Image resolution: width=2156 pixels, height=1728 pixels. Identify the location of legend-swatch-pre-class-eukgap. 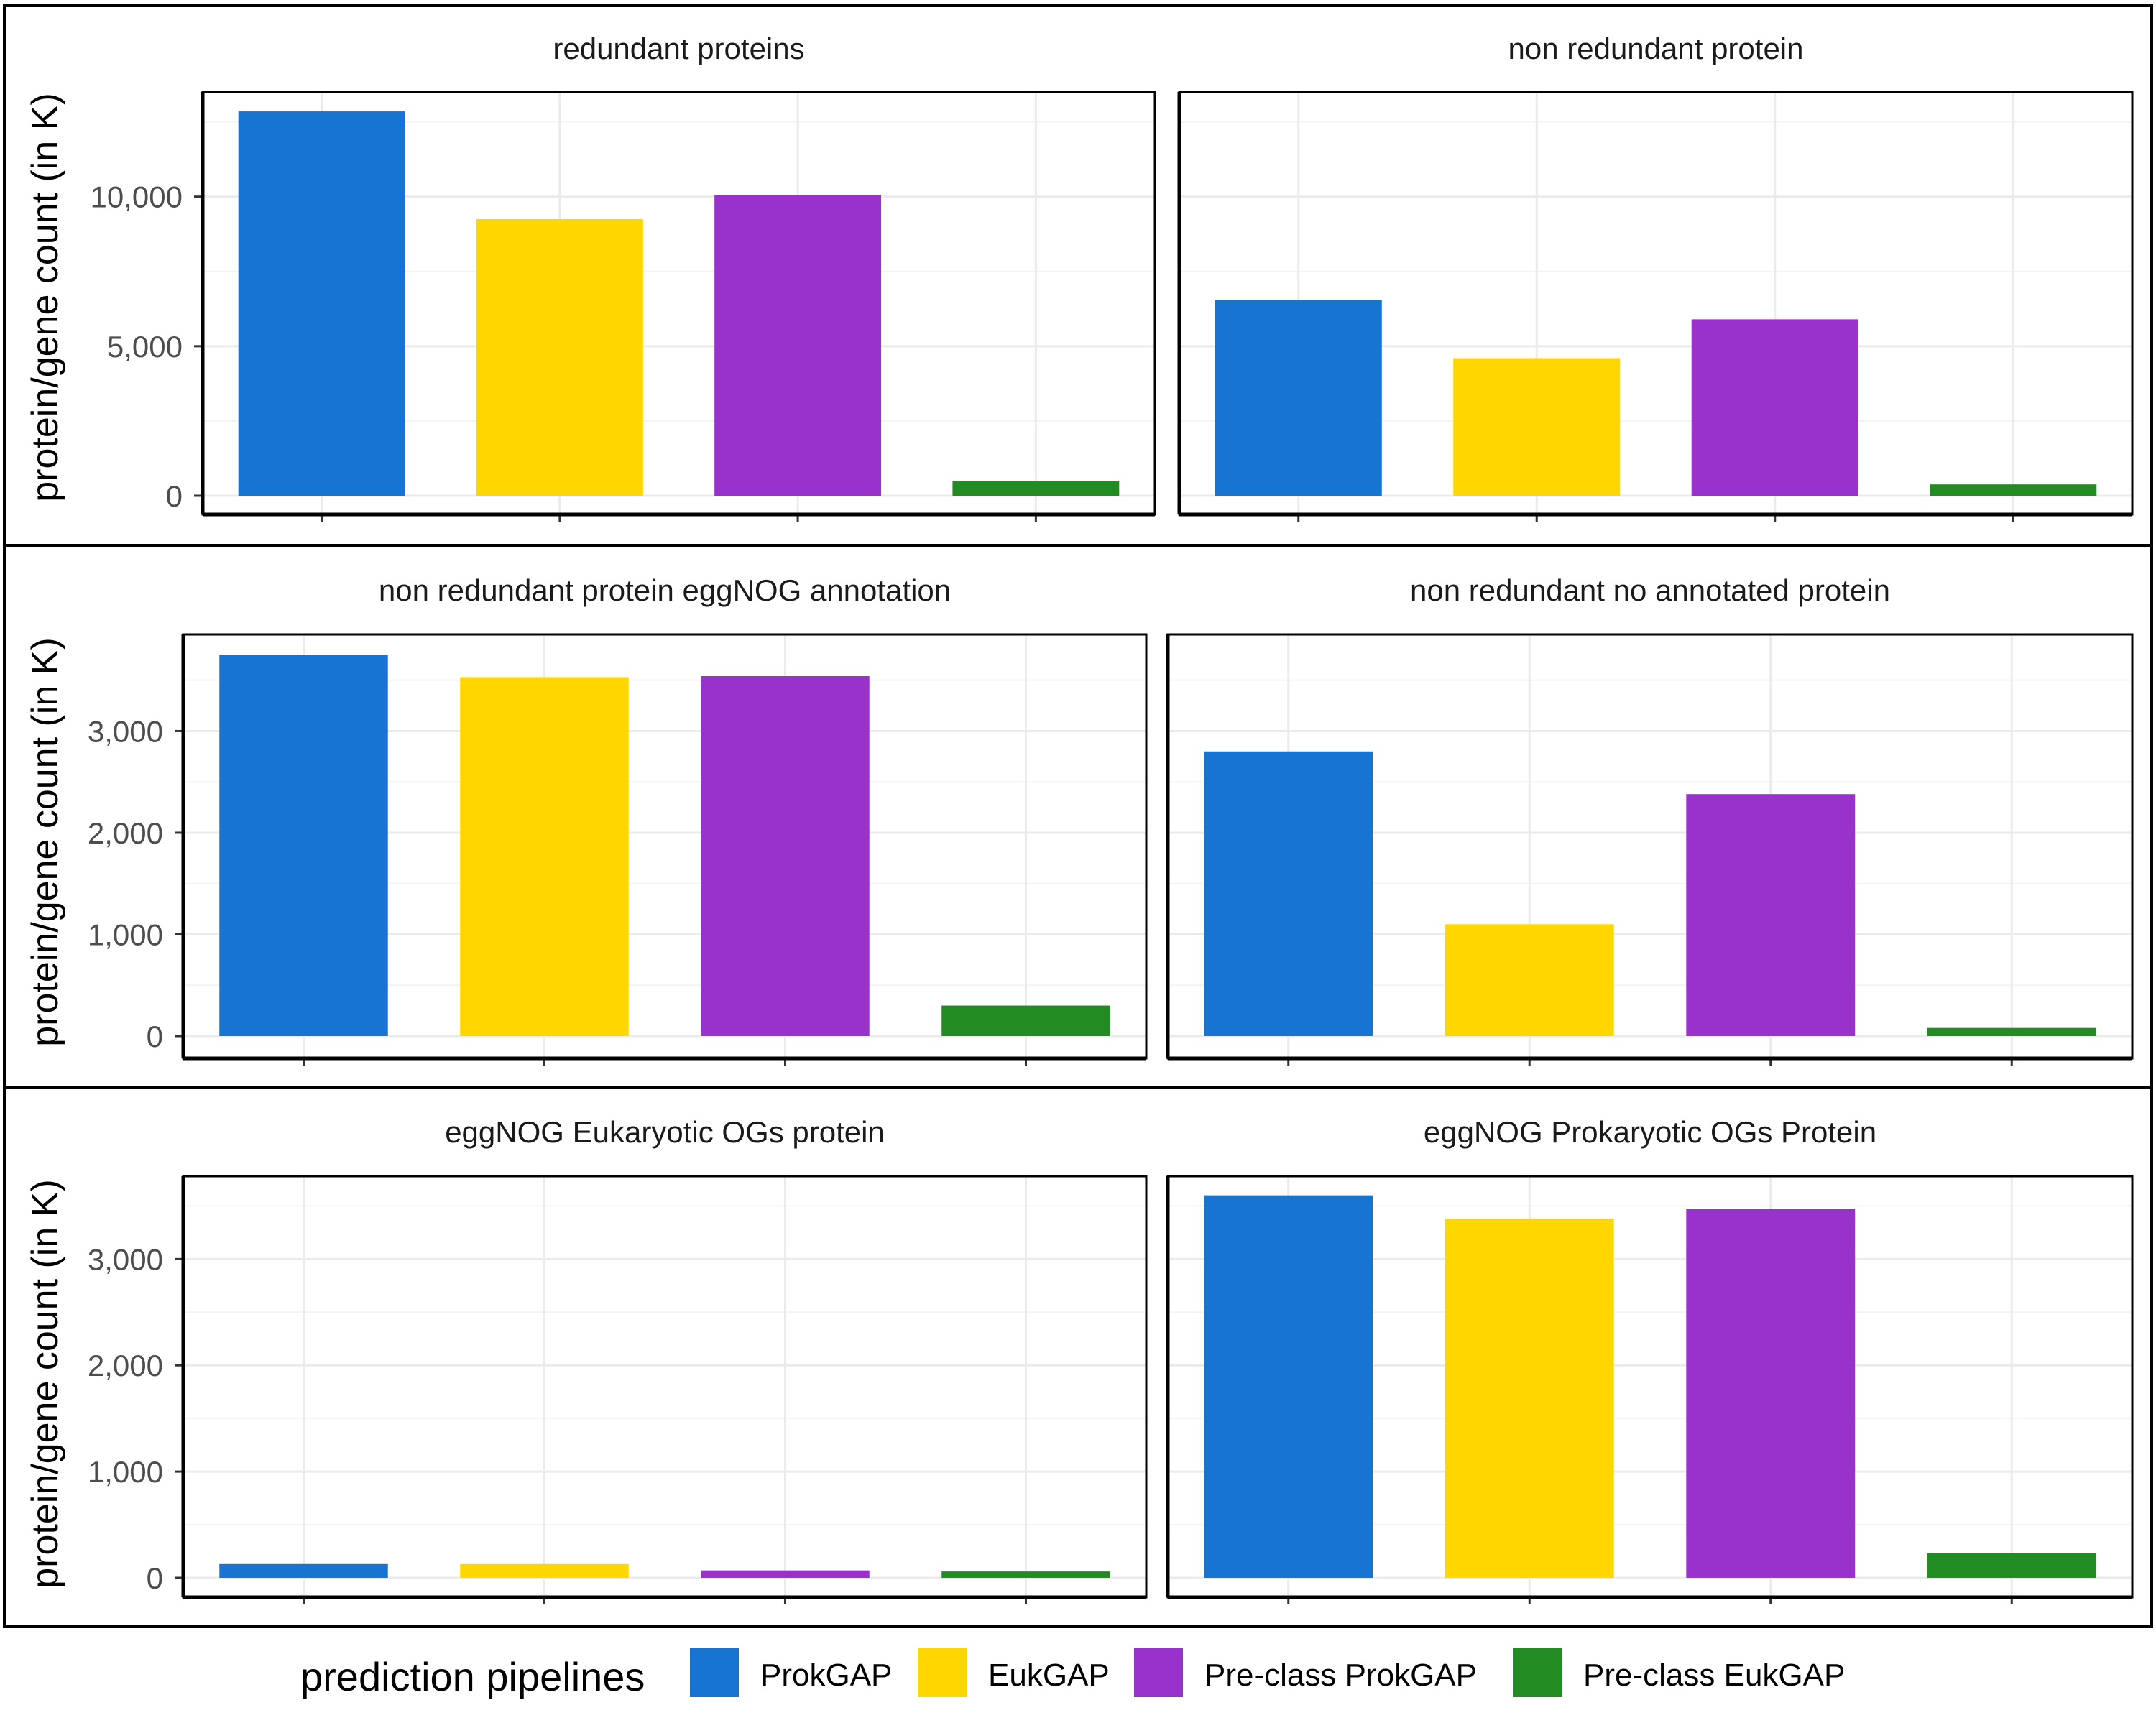
(1538, 1673).